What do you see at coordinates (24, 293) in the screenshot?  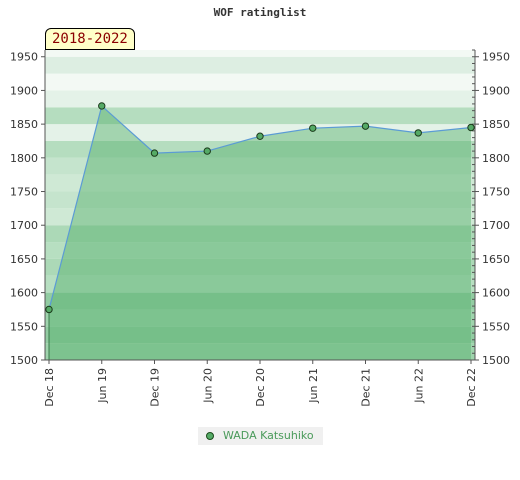 I see `y-tick-label-left: 1600` at bounding box center [24, 293].